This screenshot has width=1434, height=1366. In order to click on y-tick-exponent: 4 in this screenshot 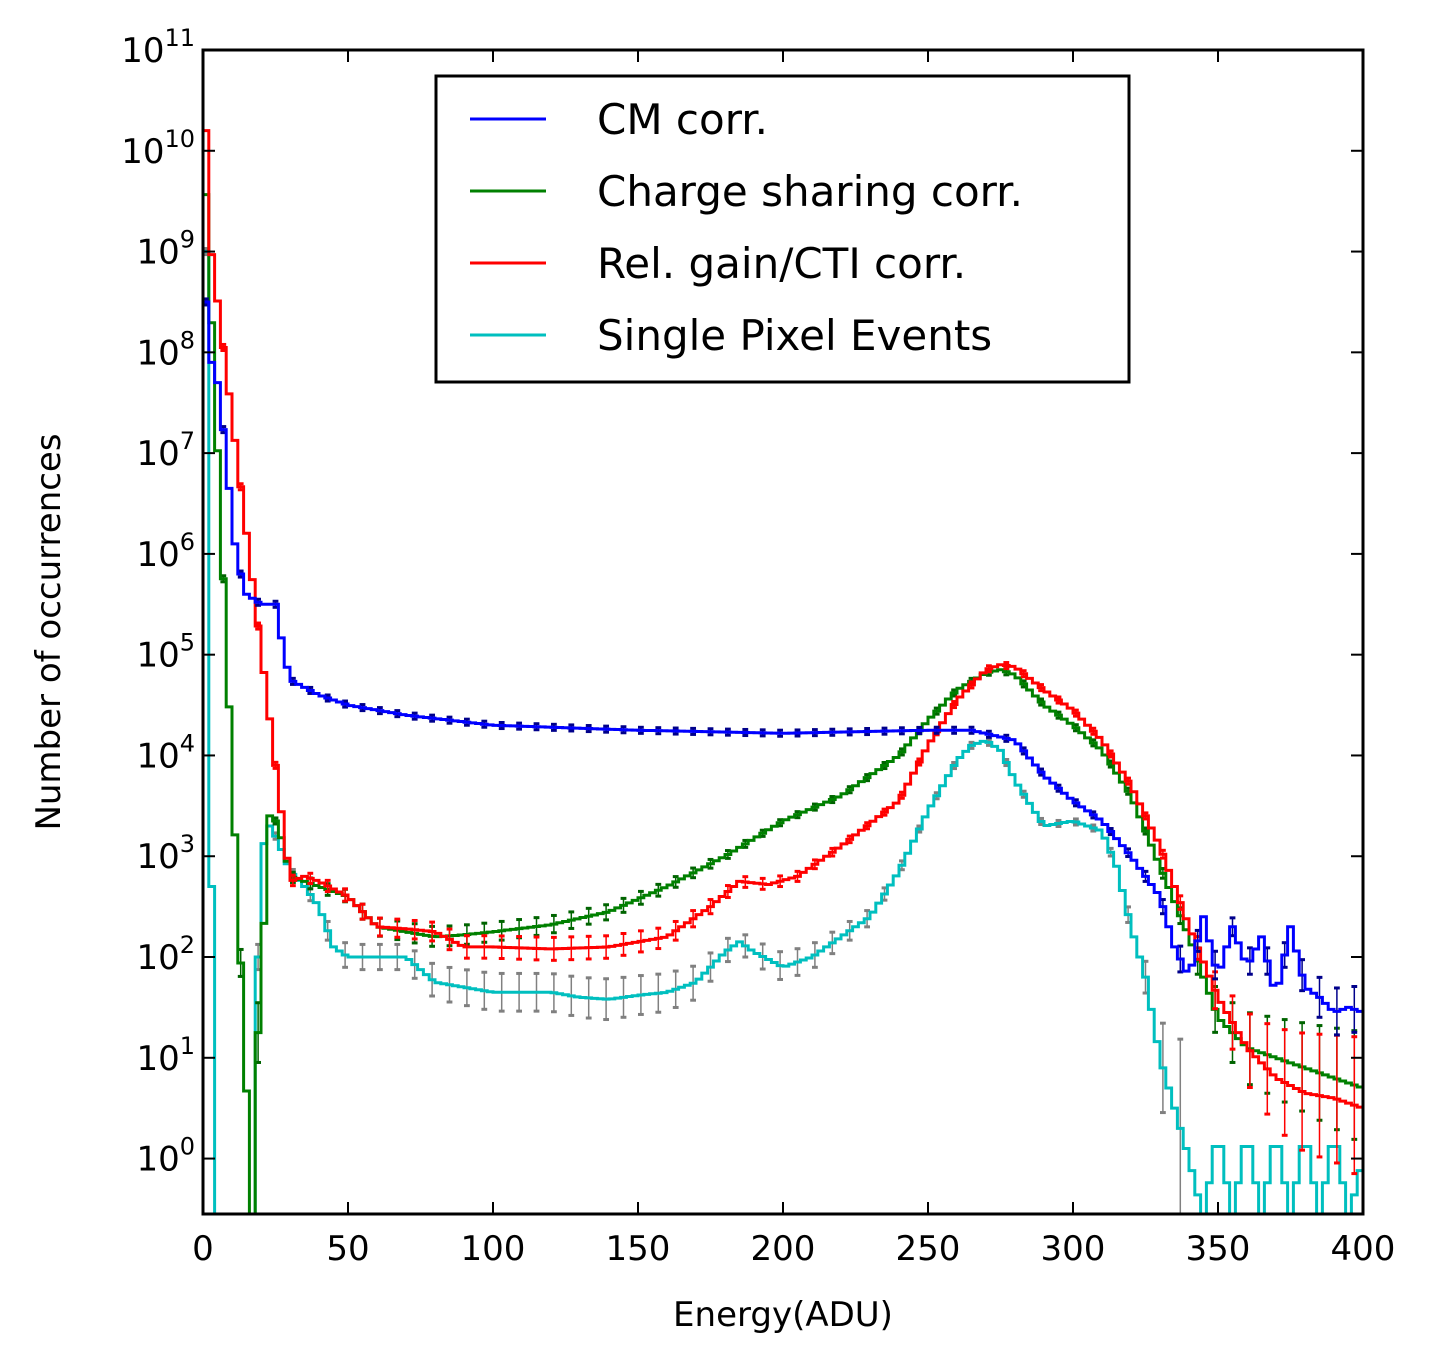, I will do `click(187, 743)`.